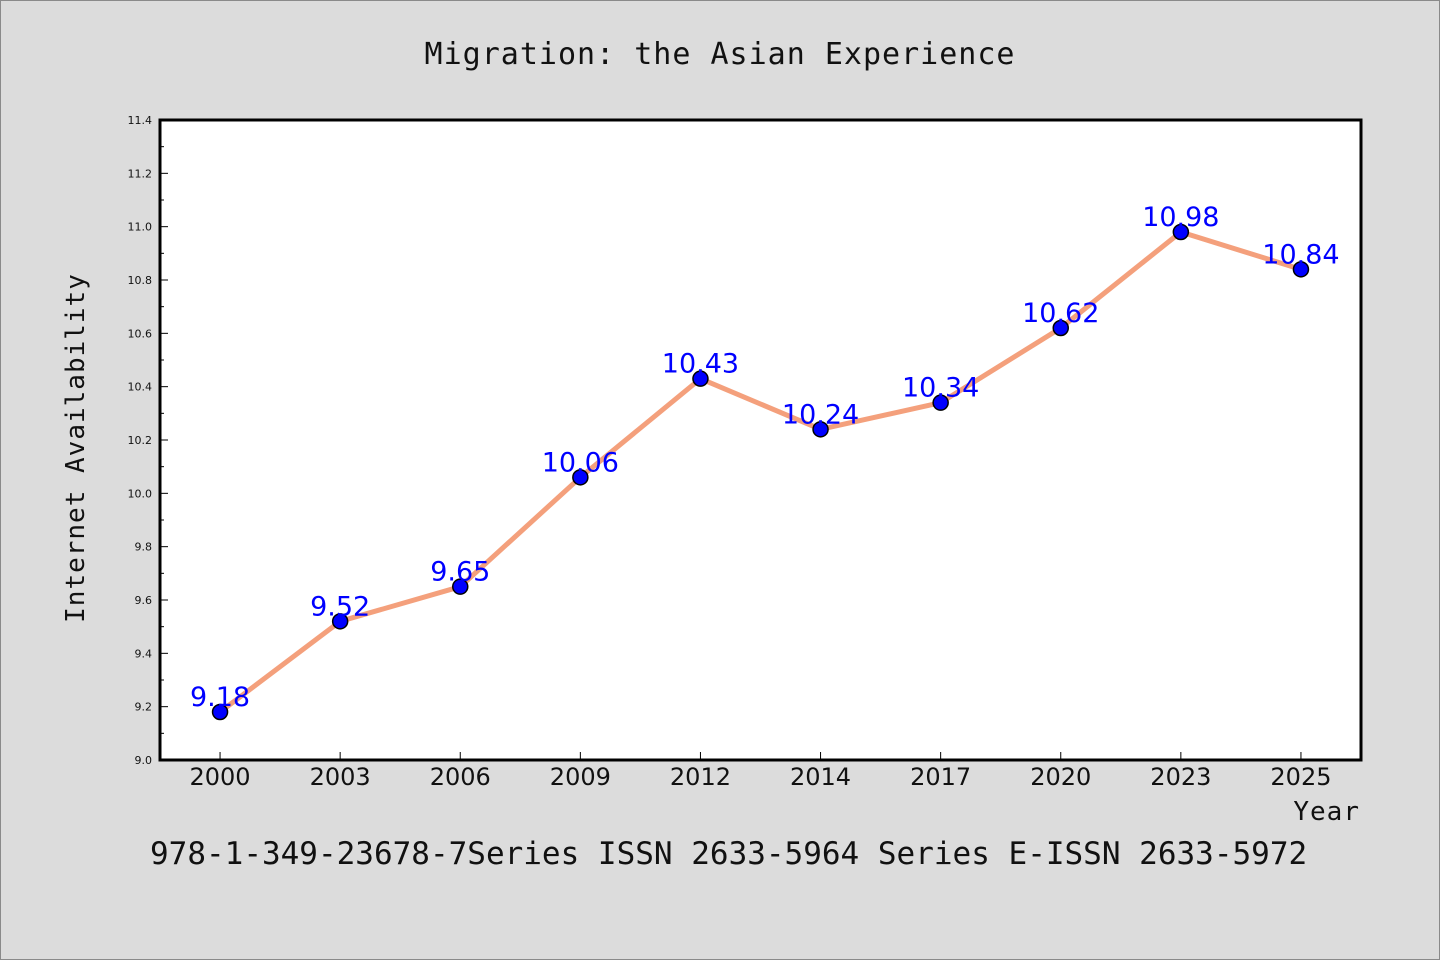  Describe the element at coordinates (760, 771) in the screenshot. I see `x-axis-ticks: 2000 2003 2006 2009 2012 2014 2017 2020 2023 2025` at that location.